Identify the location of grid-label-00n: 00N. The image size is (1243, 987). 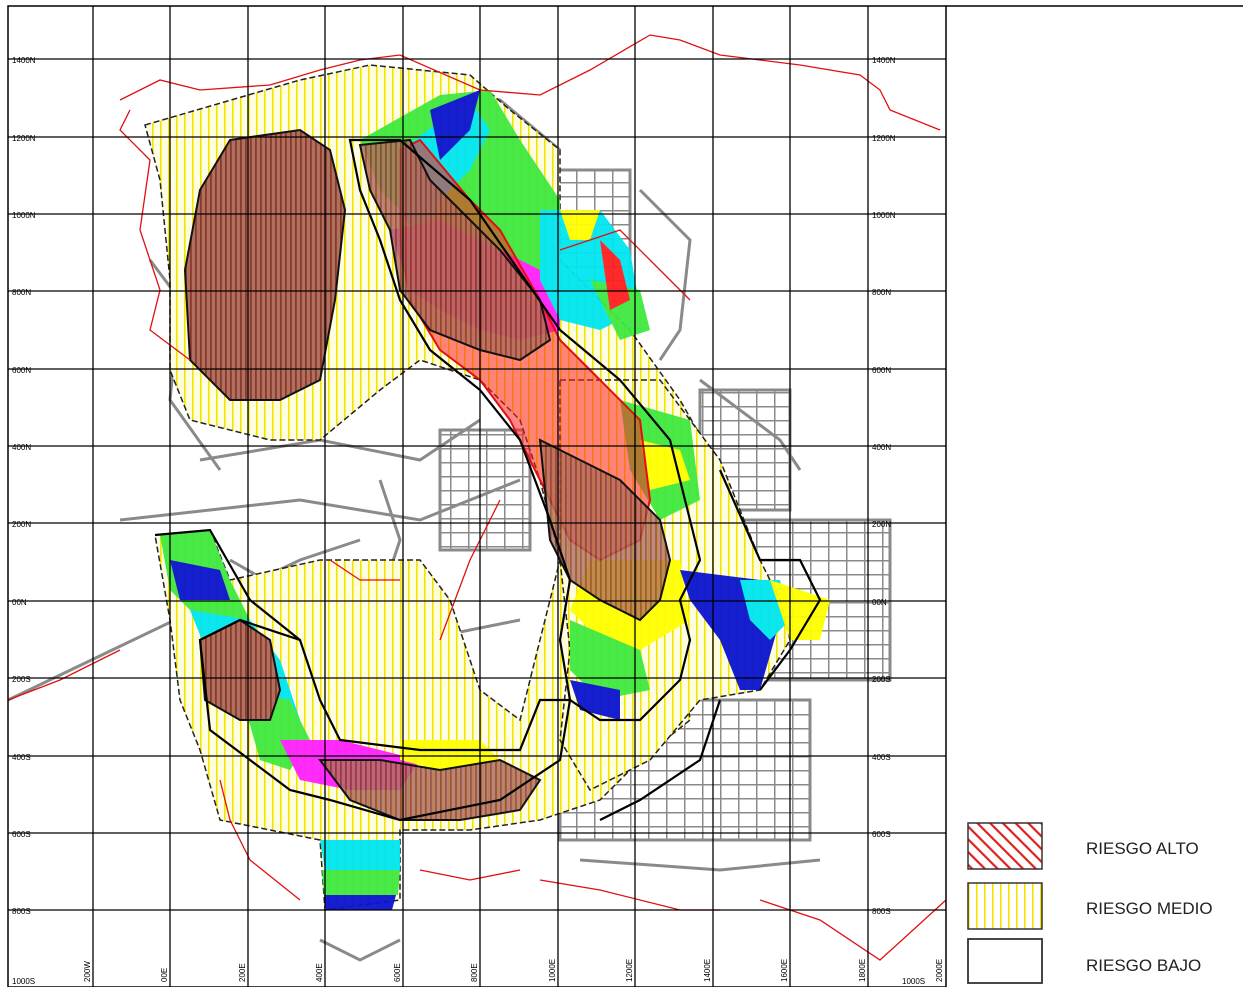
(19, 602).